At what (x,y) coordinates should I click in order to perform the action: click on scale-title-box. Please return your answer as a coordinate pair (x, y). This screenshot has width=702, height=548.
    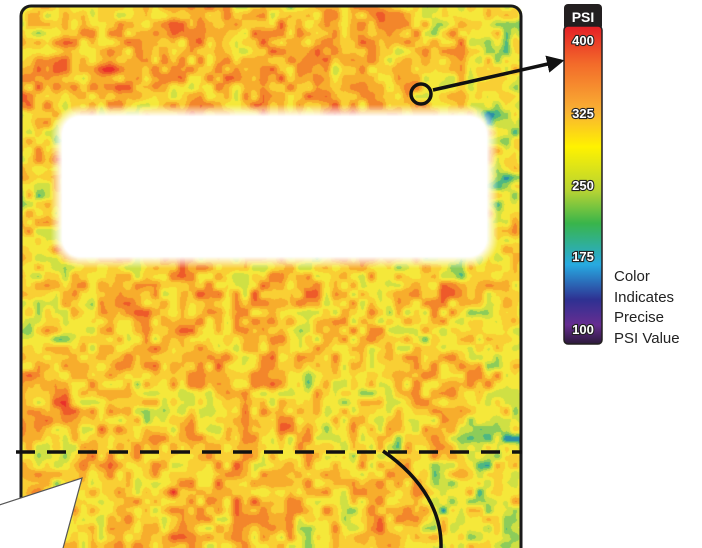
    Looking at the image, I should click on (583, 17).